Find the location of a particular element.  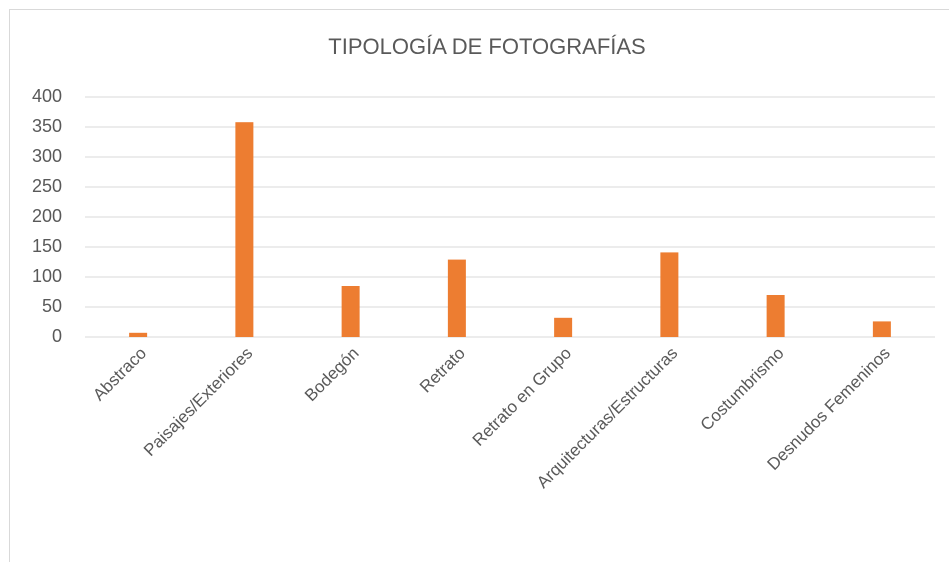

chart-title: TIPOLOGÍA DE FOTOGRAFÍAS is located at coordinates (486, 46).